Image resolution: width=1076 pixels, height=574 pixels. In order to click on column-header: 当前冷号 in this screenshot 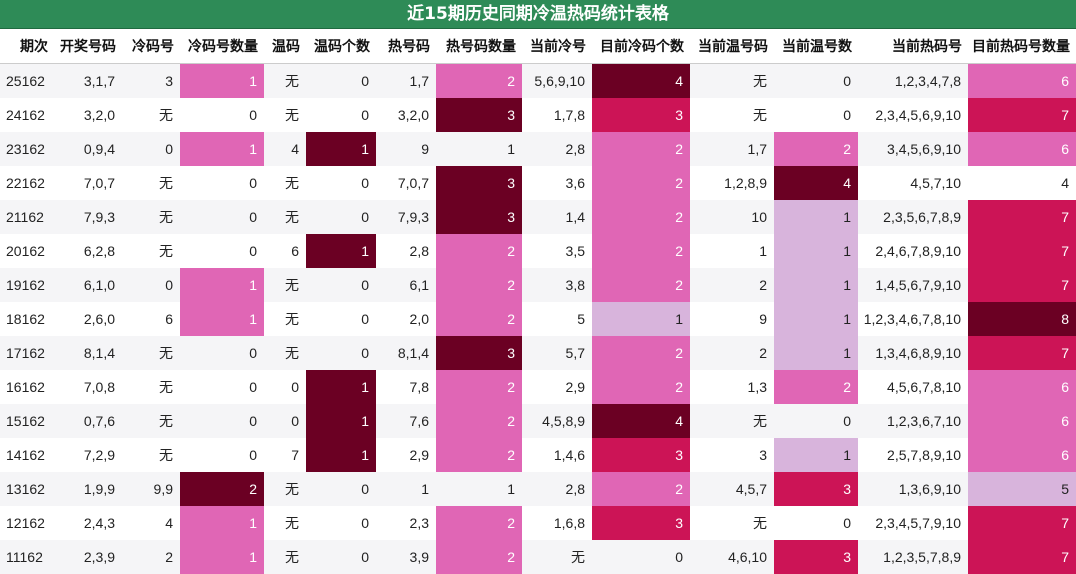, I will do `click(557, 46)`.